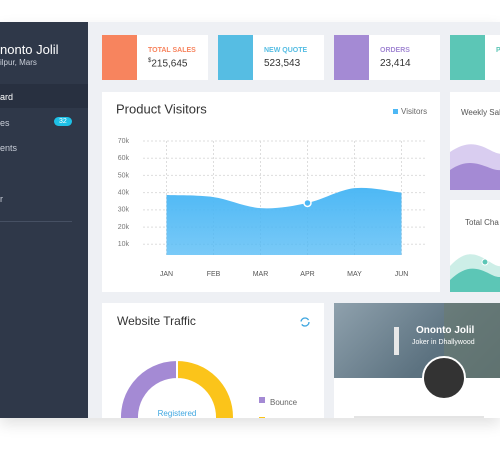 The image size is (500, 454). What do you see at coordinates (29, 49) in the screenshot?
I see `user-name: nonto Jolil` at bounding box center [29, 49].